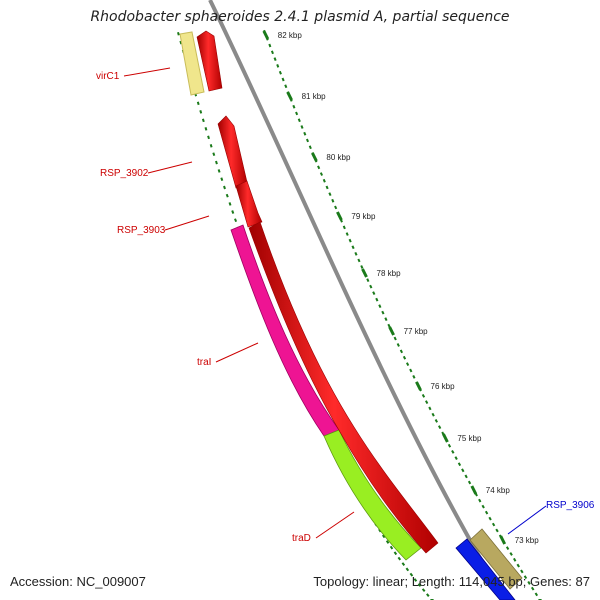  I want to click on ruler-tick-74: 74 kbp, so click(490, 490).